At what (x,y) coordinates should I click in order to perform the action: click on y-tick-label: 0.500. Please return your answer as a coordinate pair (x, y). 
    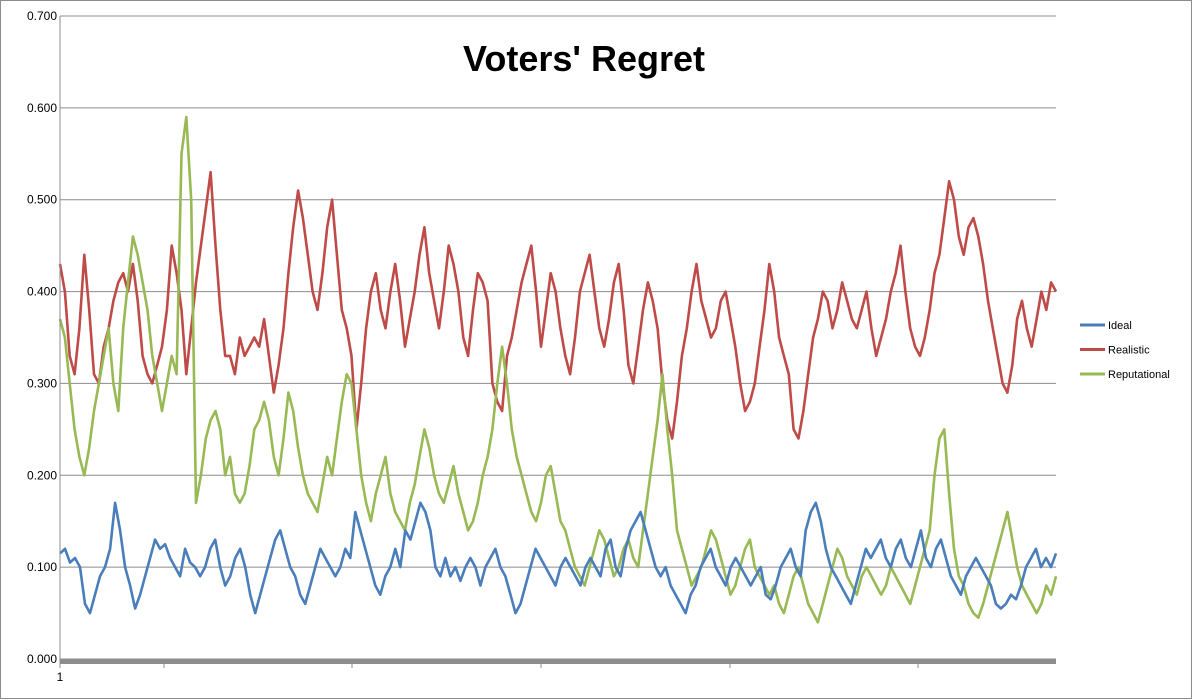
    Looking at the image, I should click on (42, 200).